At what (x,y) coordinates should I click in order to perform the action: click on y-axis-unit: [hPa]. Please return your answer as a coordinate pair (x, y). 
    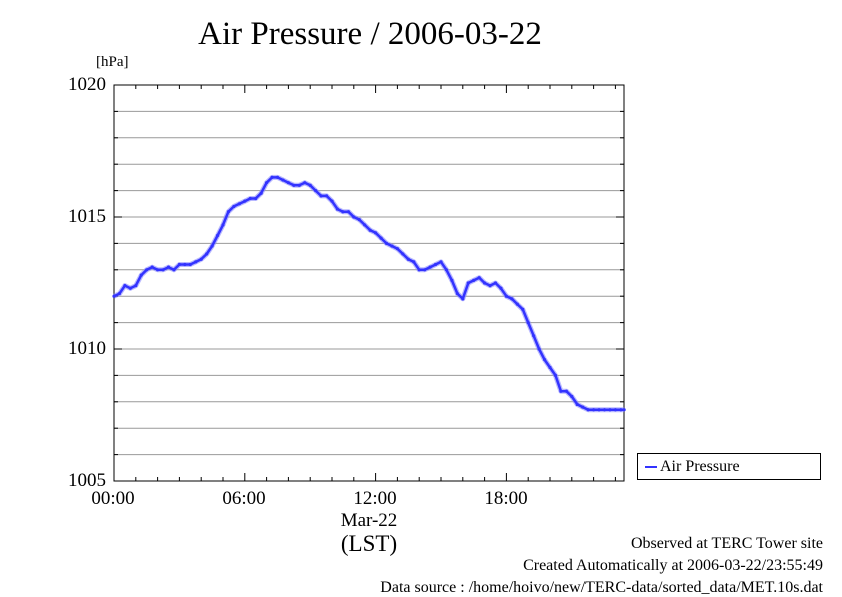
    Looking at the image, I should click on (112, 62).